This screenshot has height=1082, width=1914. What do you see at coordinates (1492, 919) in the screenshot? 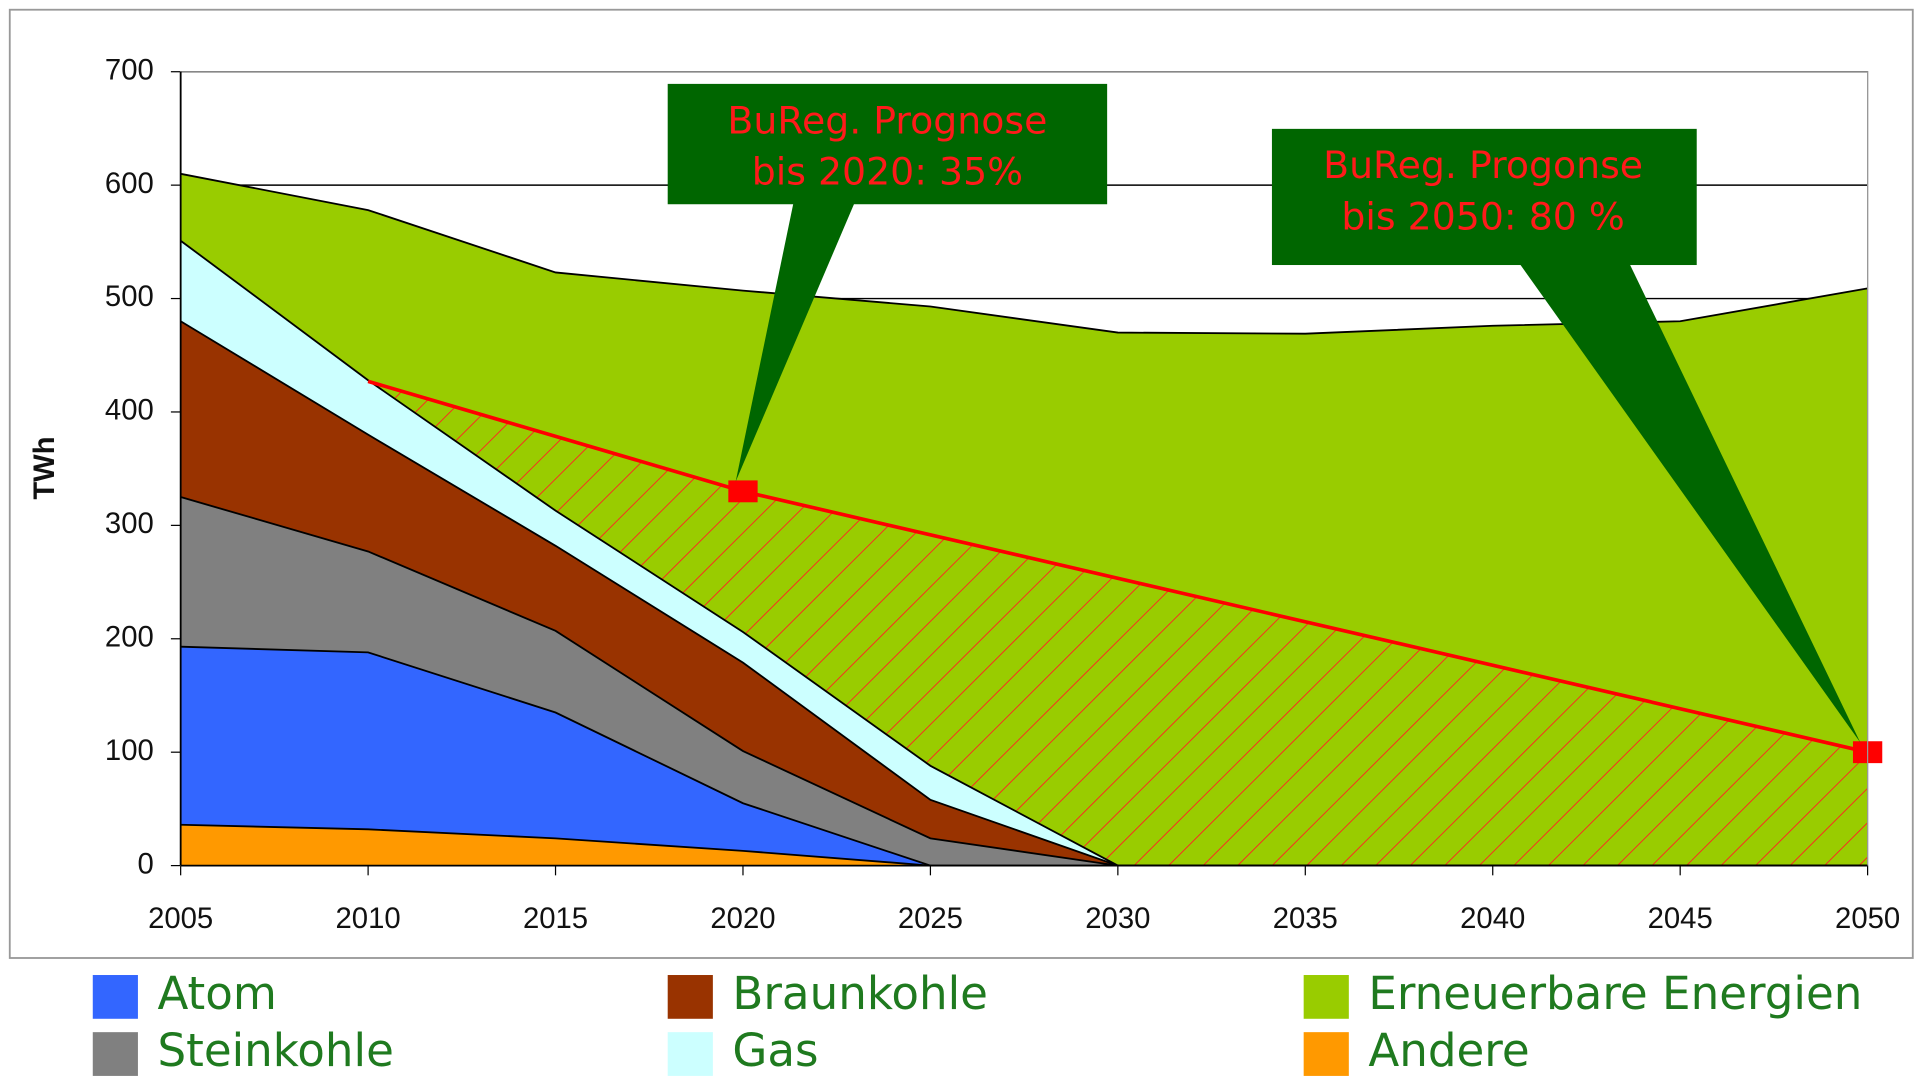
I see `x-tick-label: 2040` at bounding box center [1492, 919].